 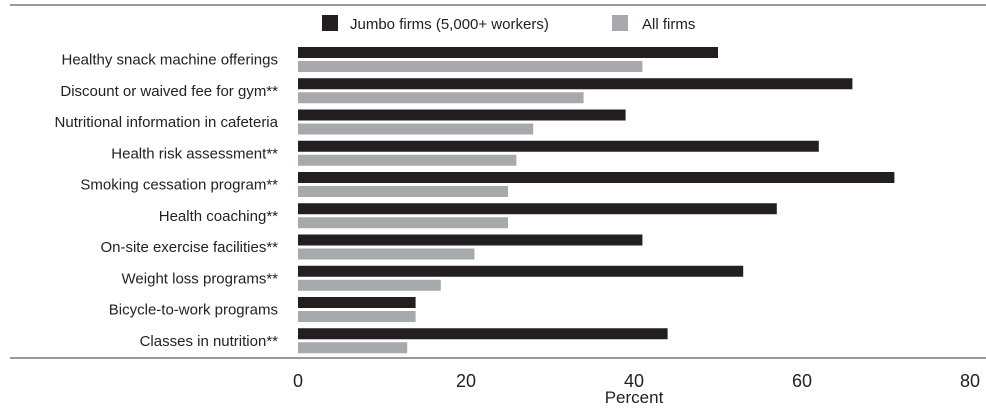 What do you see at coordinates (218, 216) in the screenshot?
I see `category-label: Health coaching**` at bounding box center [218, 216].